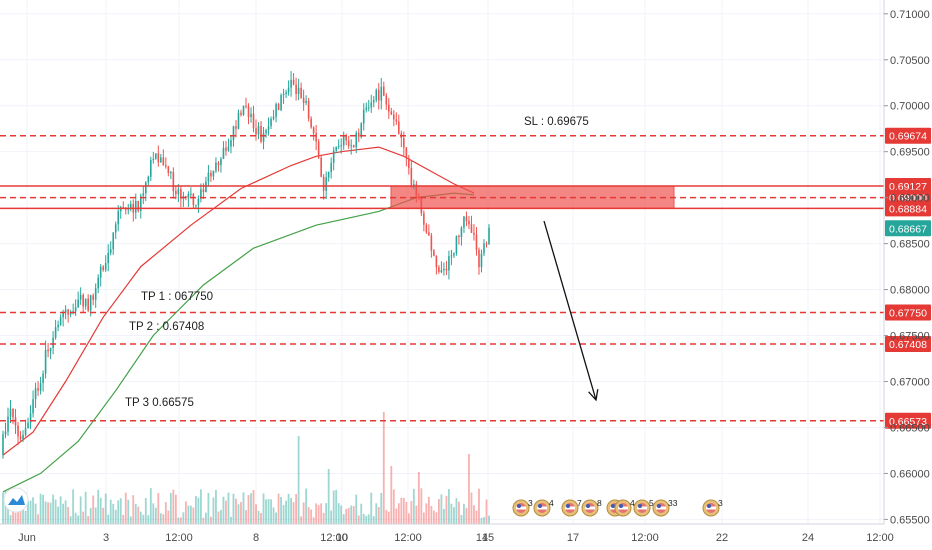 The width and height of the screenshot is (932, 550). I want to click on arrow-annotation, so click(571, 311).